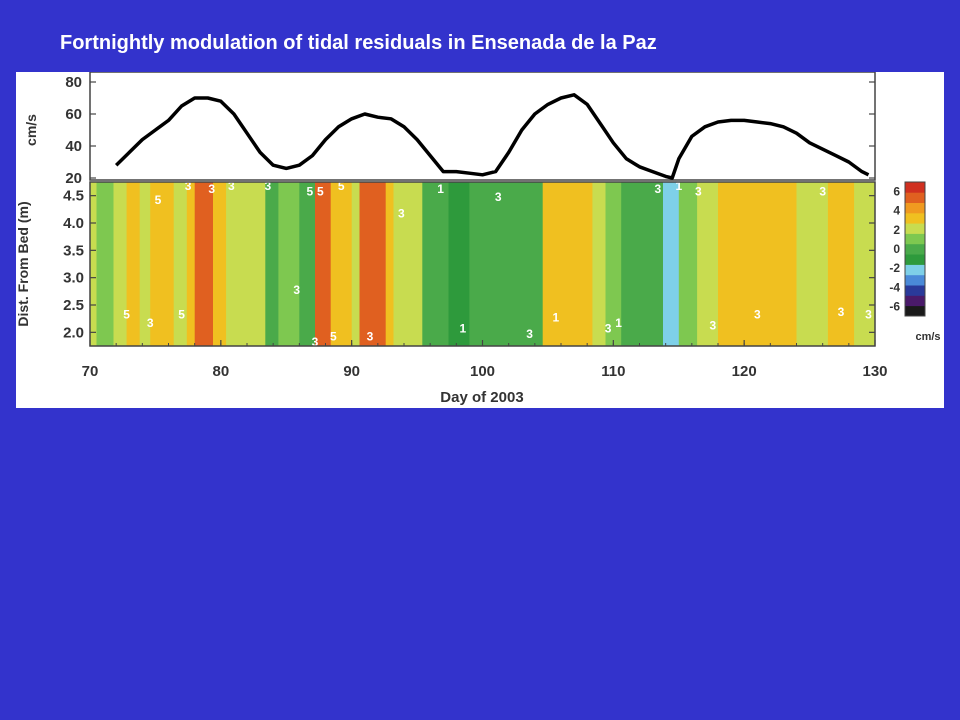 This screenshot has height=720, width=960. I want to click on heatmap-y-tick-label: 4.5, so click(73, 196).